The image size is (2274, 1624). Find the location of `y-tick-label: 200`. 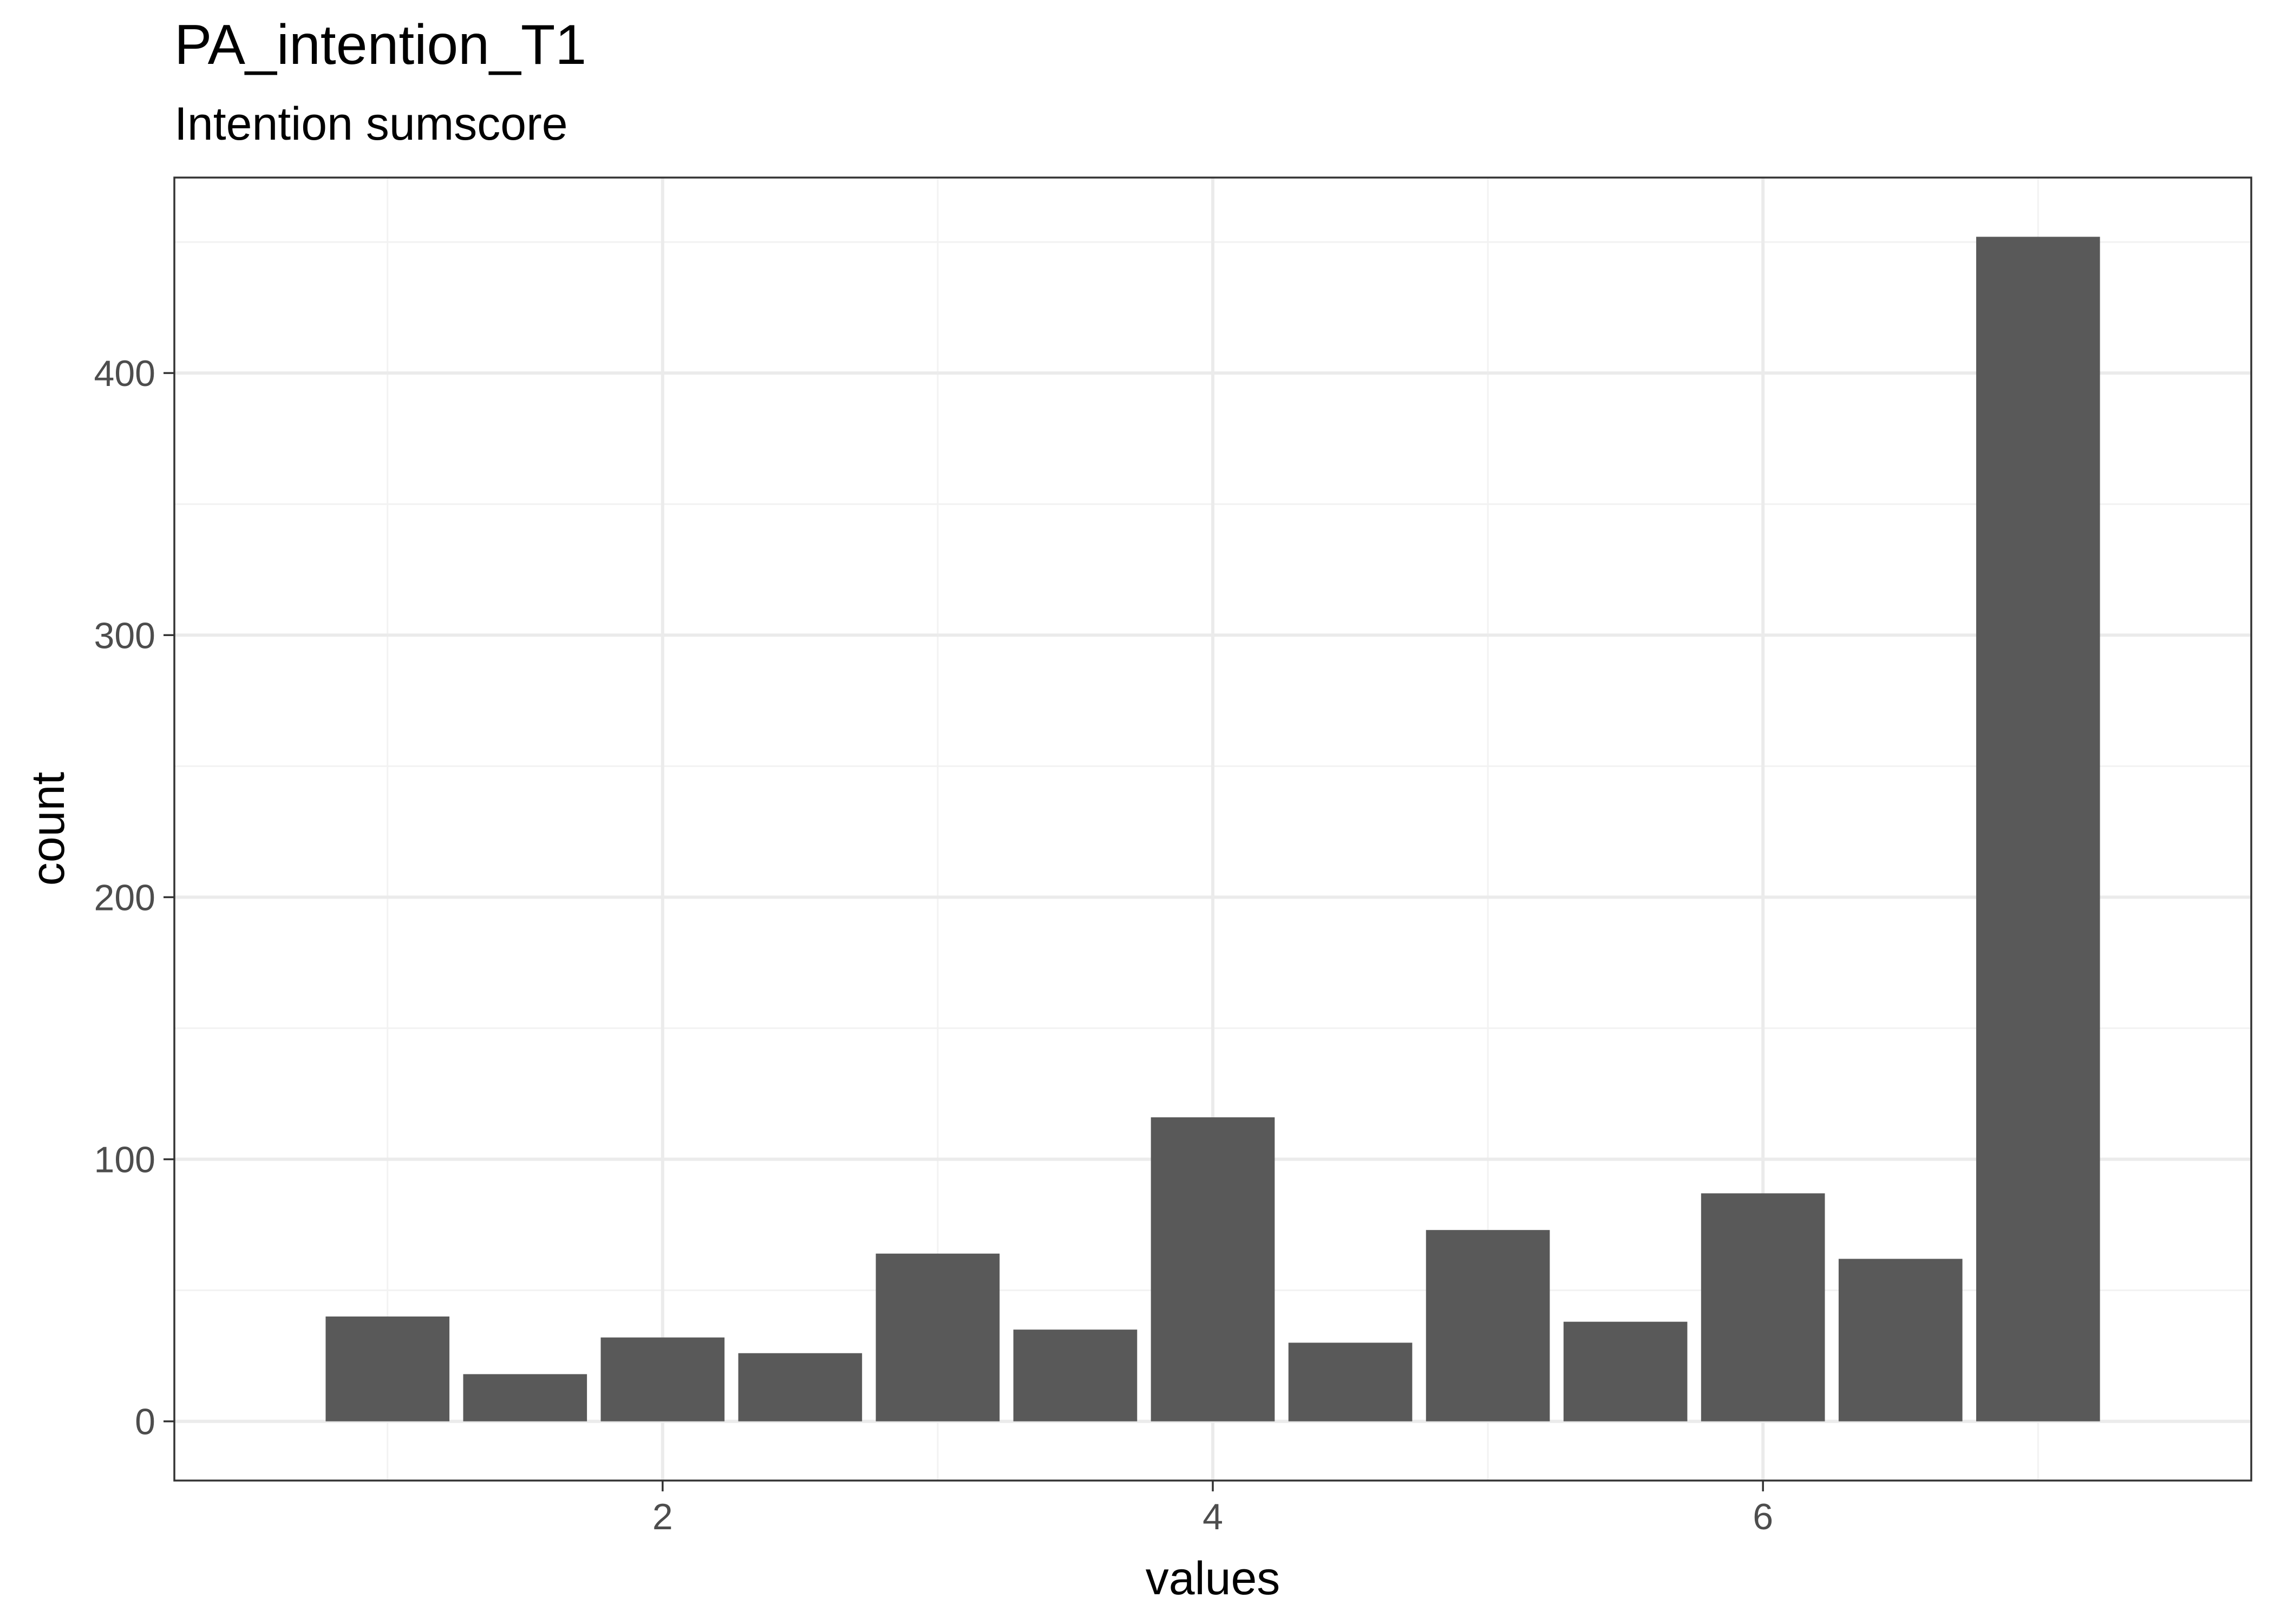

y-tick-label: 200 is located at coordinates (125, 898).